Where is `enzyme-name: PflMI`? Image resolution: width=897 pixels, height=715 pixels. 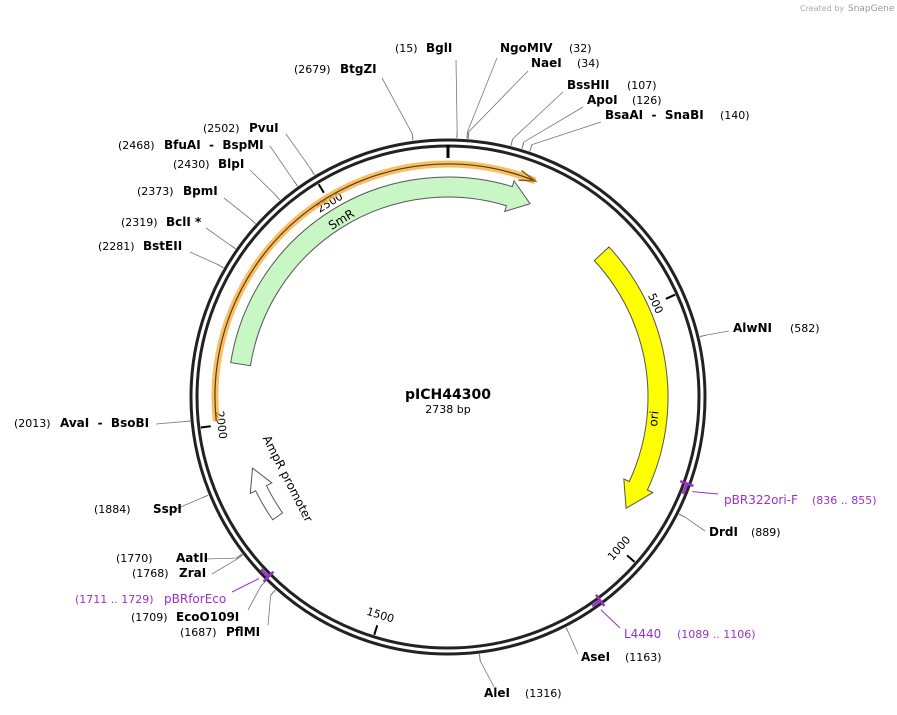 enzyme-name: PflMI is located at coordinates (243, 632).